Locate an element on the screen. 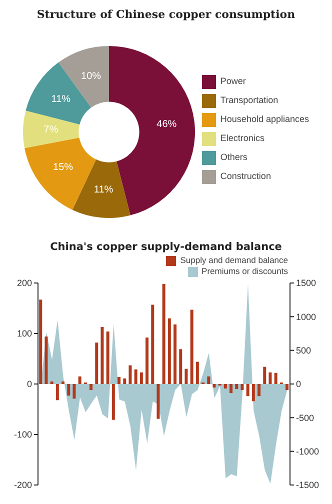  legend-label: Transportation is located at coordinates (249, 100).